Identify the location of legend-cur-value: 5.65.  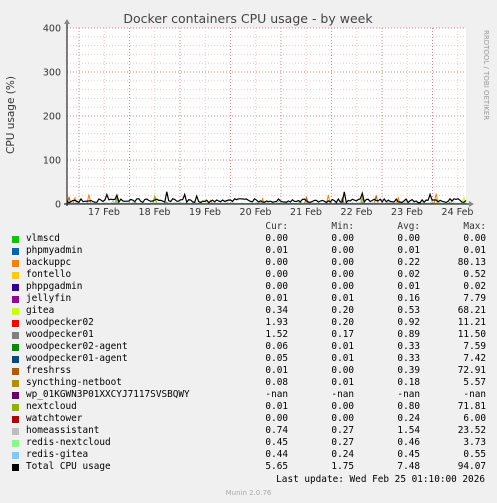
(276, 466).